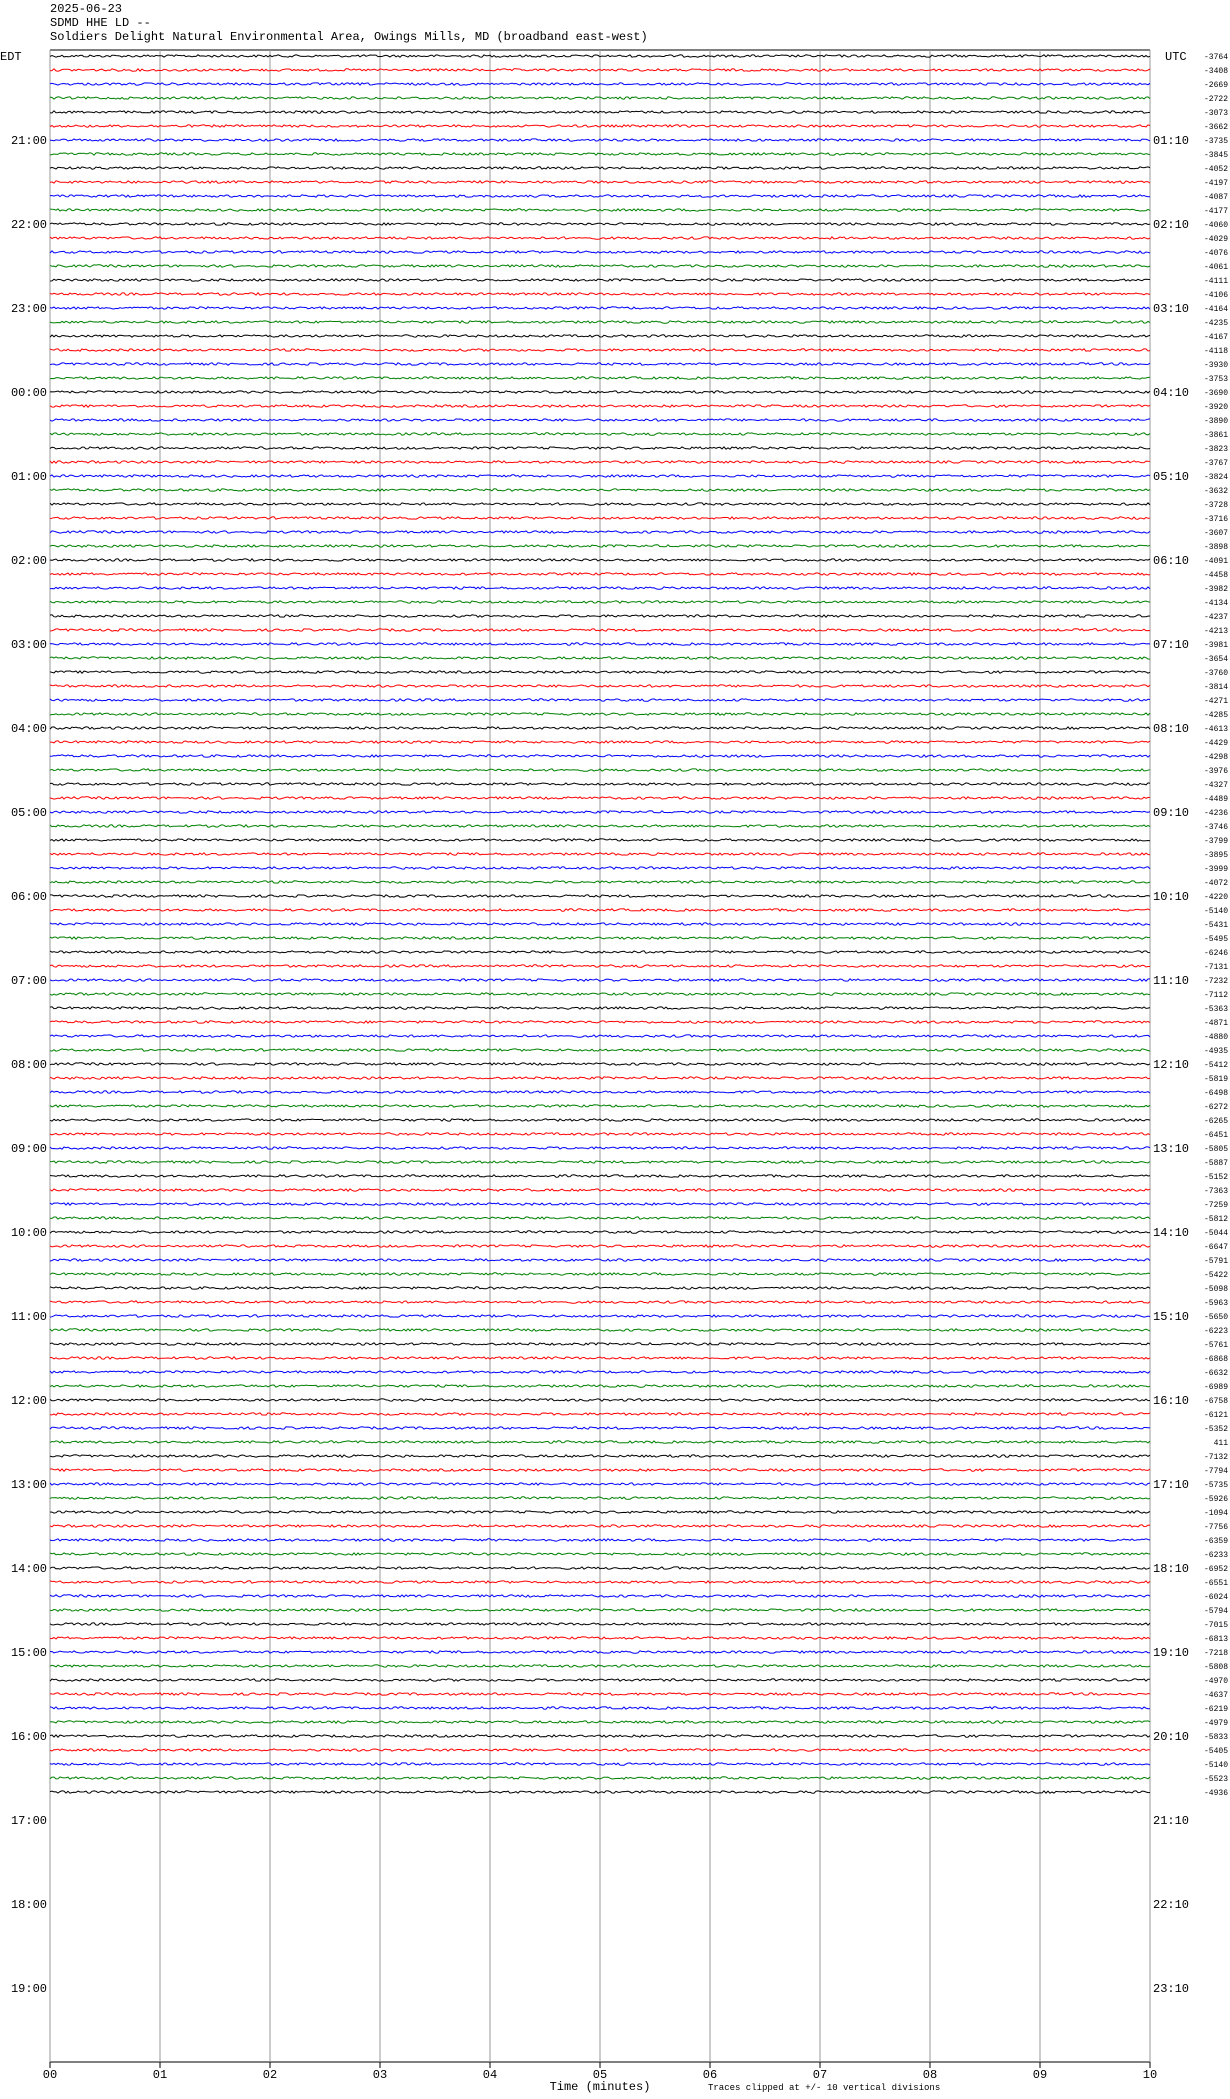 This screenshot has width=1230, height=2099. Describe the element at coordinates (11, 57) in the screenshot. I see `left-zone: EDT` at that location.